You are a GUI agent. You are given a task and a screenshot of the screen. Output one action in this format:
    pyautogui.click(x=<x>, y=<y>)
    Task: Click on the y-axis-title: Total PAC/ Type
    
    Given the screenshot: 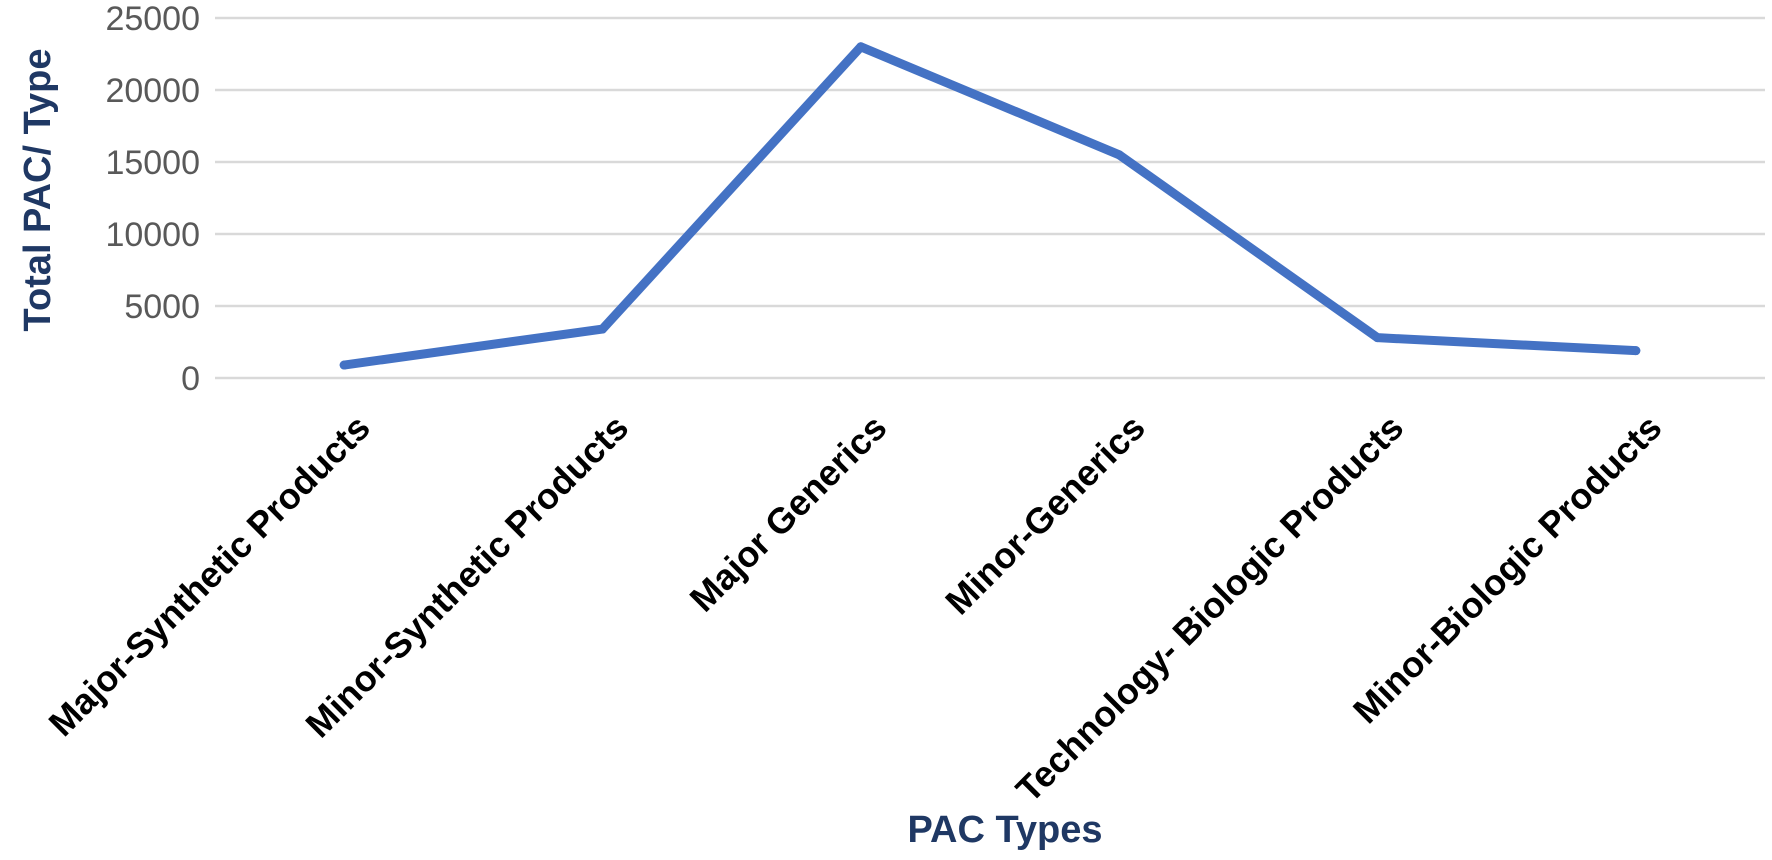 What is the action you would take?
    pyautogui.click(x=38, y=190)
    